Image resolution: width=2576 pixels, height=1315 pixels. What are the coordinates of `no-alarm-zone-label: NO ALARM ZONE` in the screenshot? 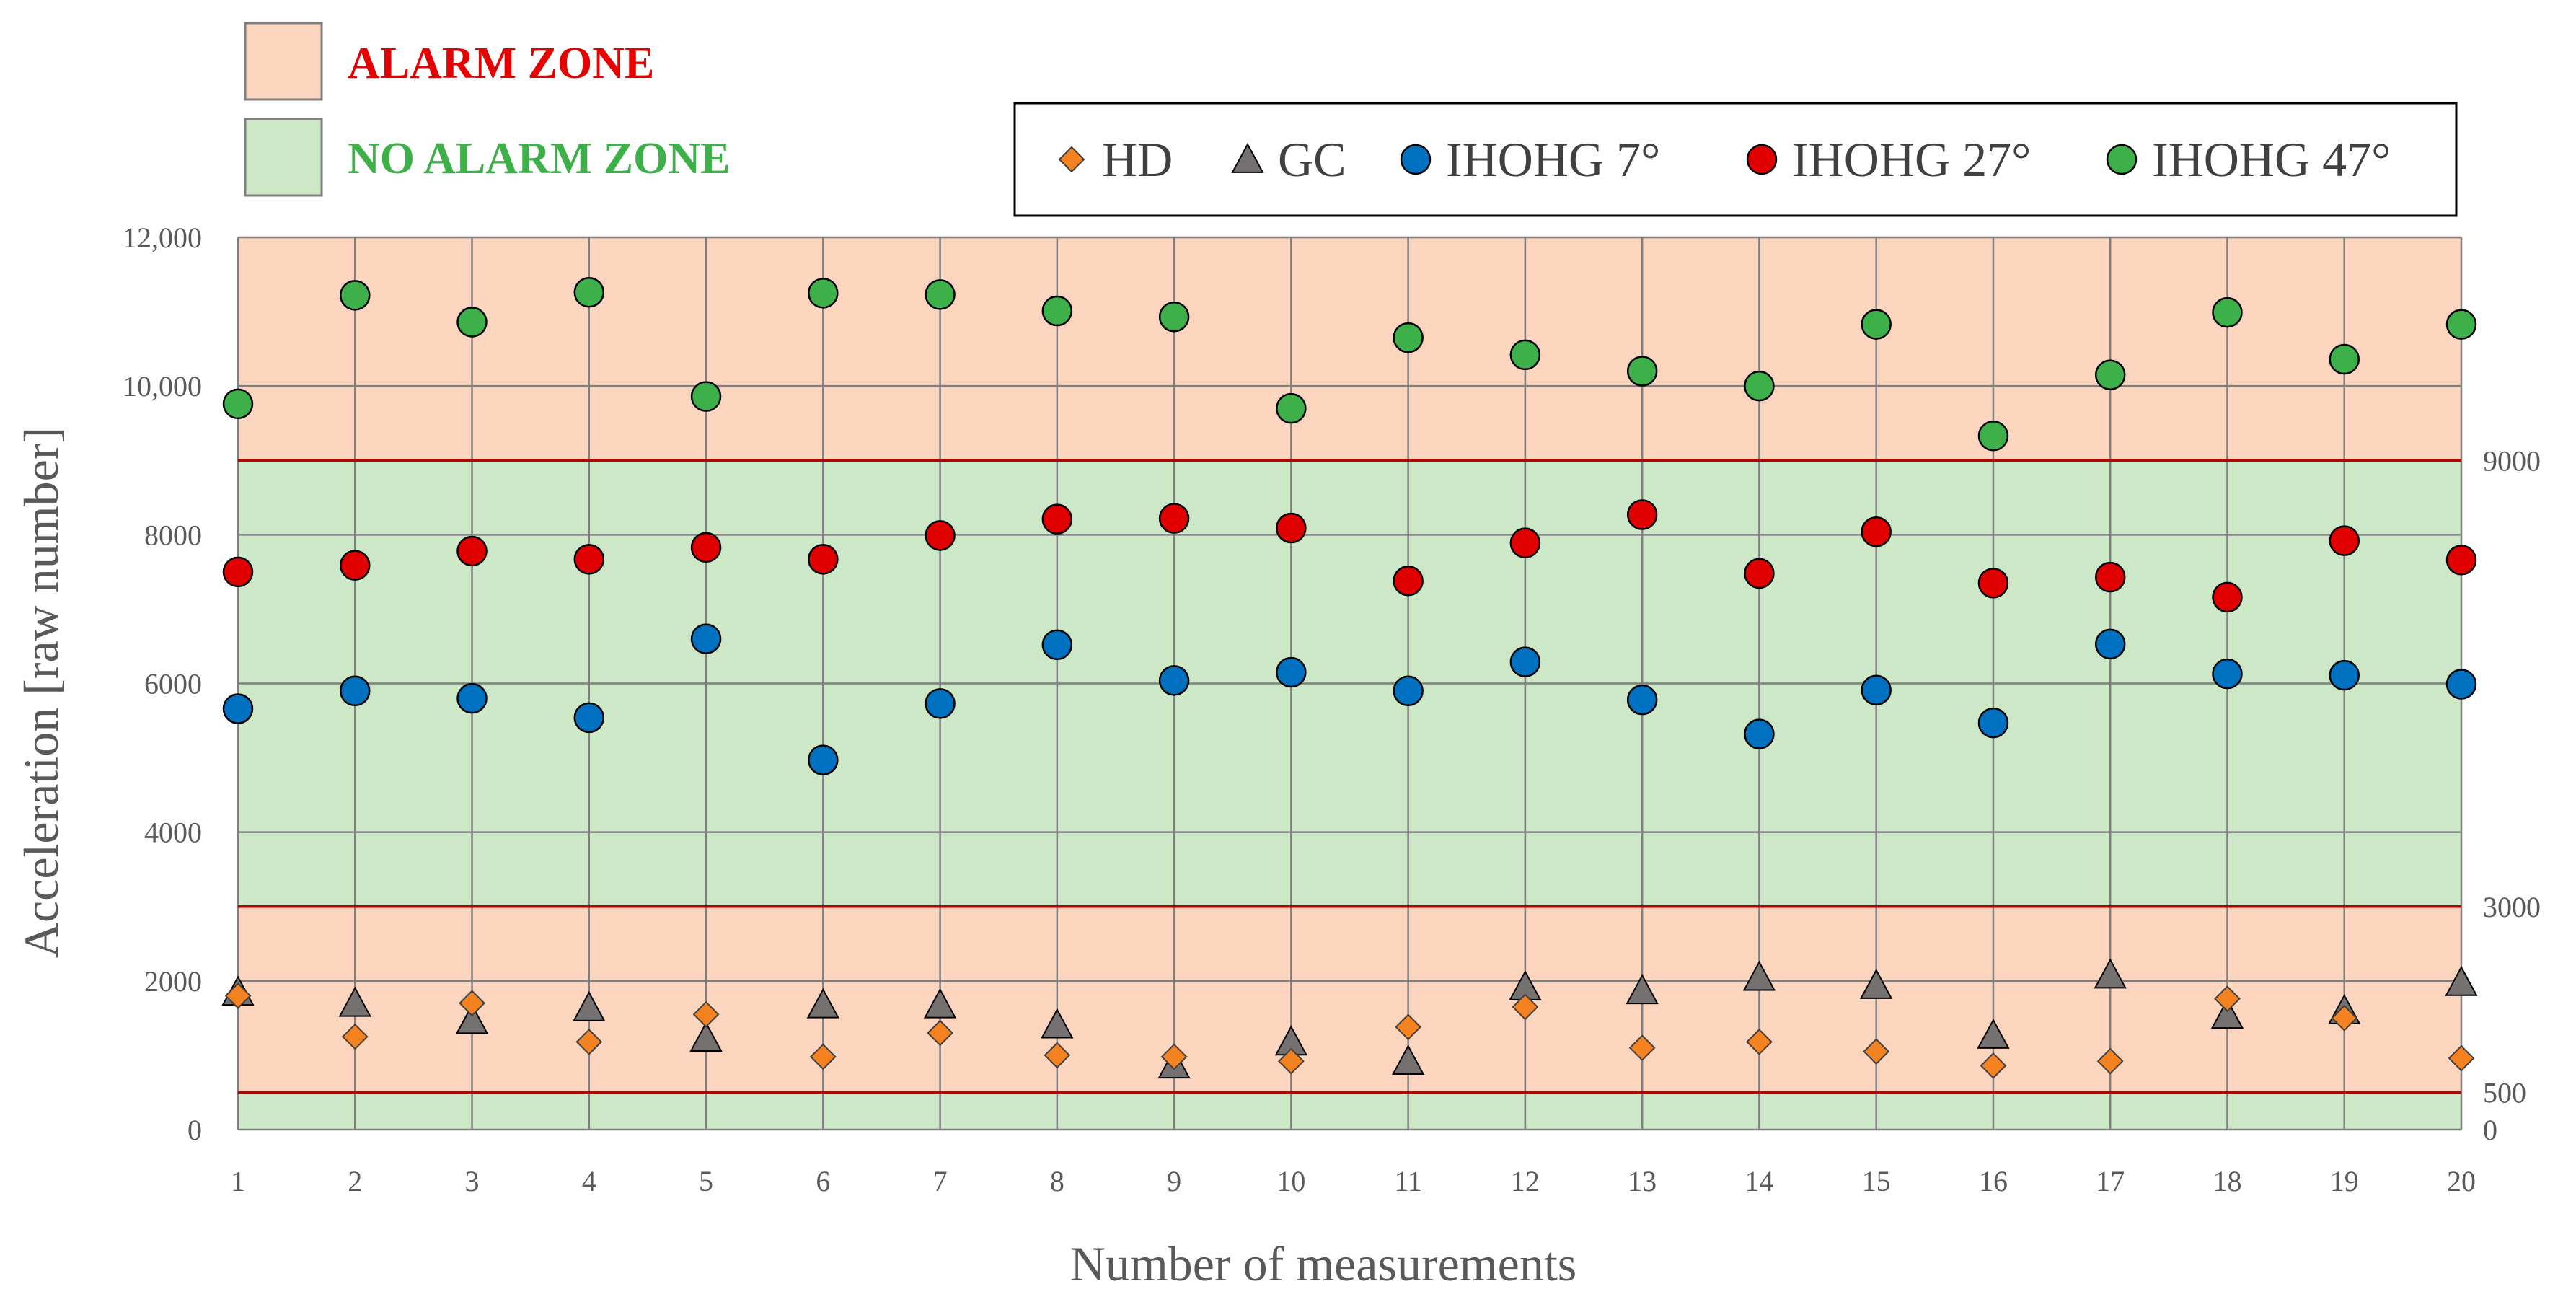 It's located at (539, 158).